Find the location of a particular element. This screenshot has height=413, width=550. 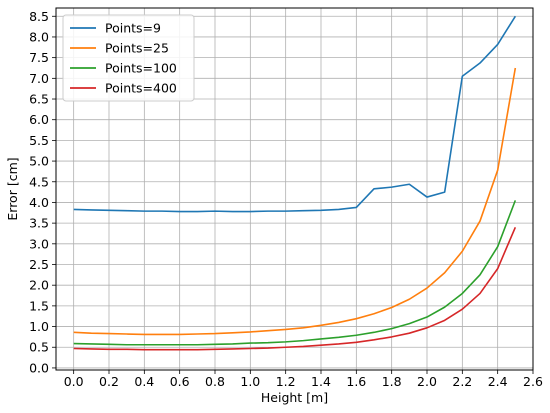

y-tick-label: 0.0 is located at coordinates (39, 367).